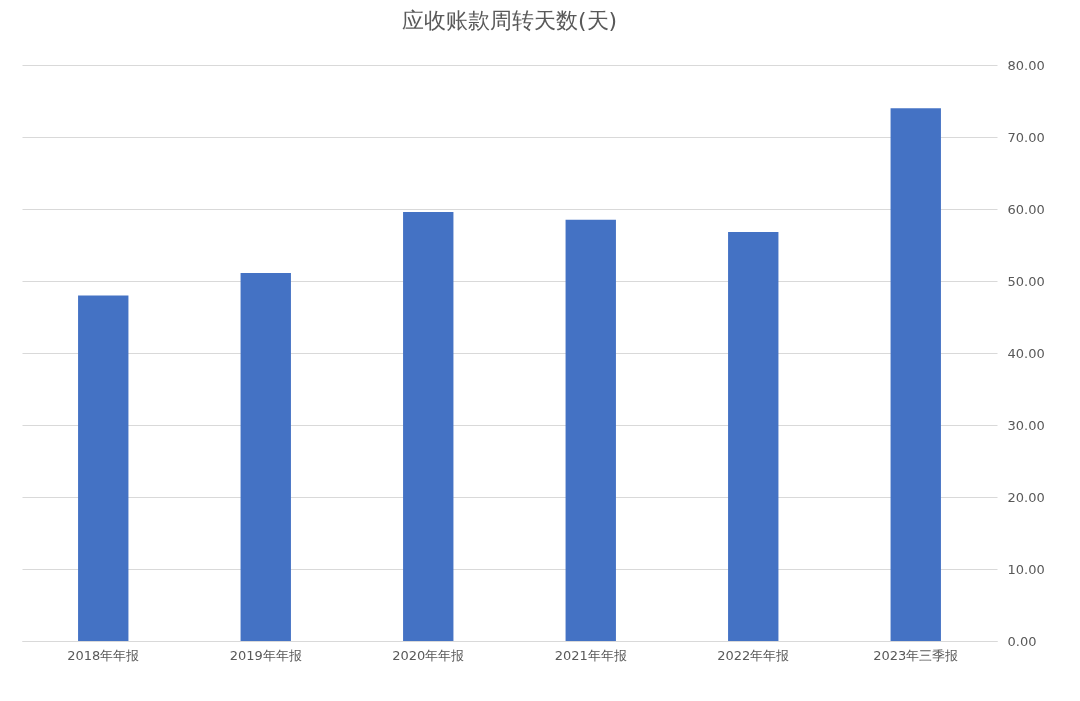 This screenshot has height=701, width=1080. Describe the element at coordinates (753, 655) in the screenshot. I see `x-tick-label: 2022年年报` at that location.